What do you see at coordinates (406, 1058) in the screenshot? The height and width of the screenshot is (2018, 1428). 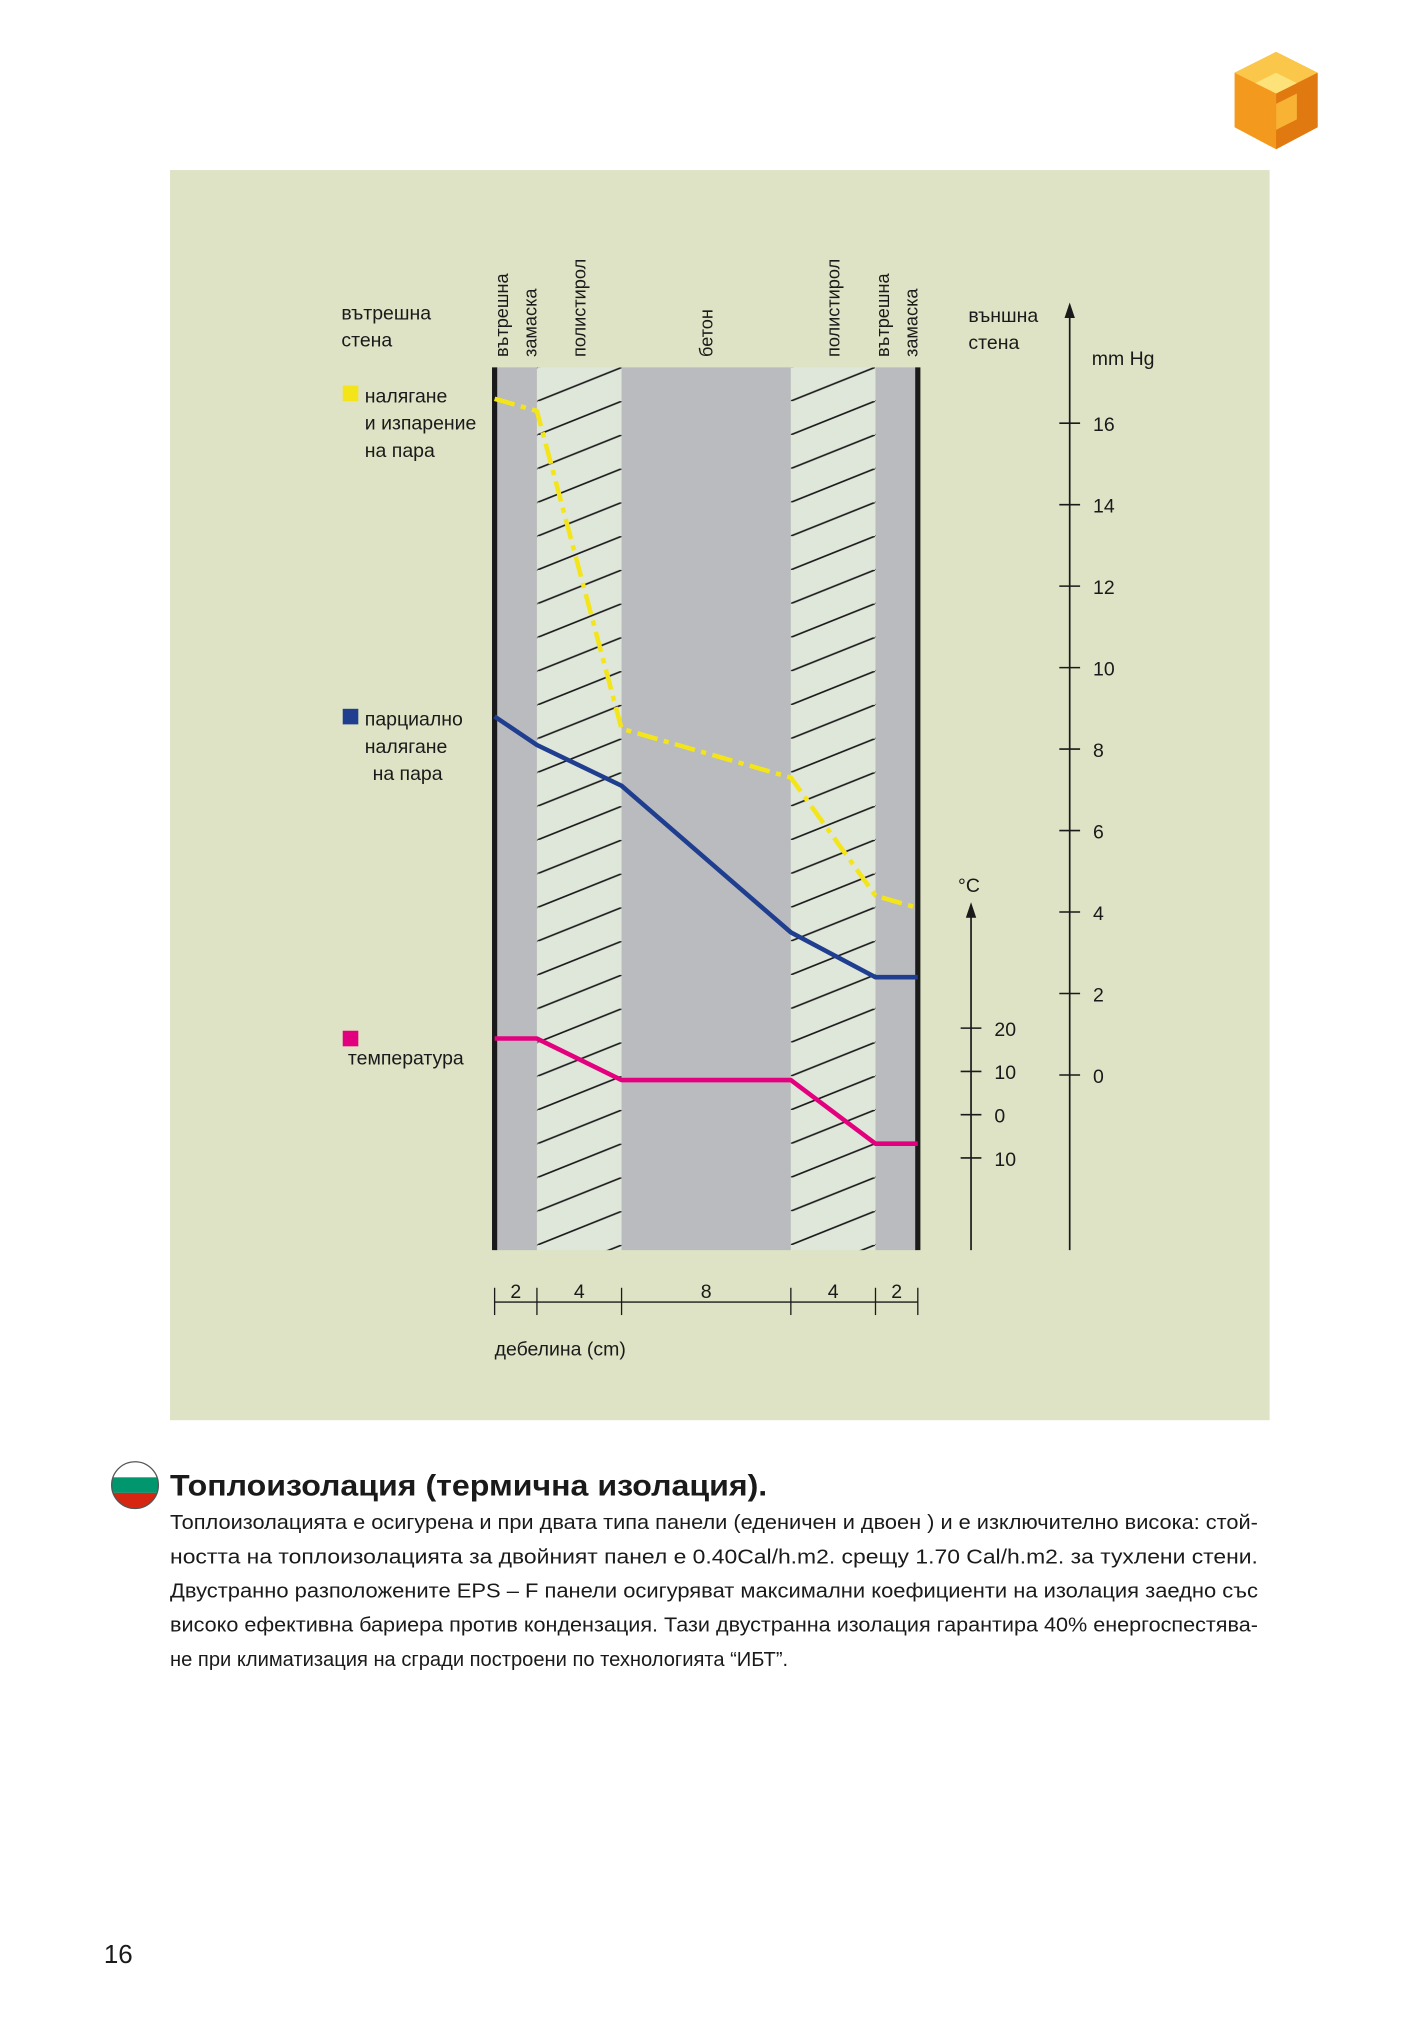 I see `legend-label: температура` at bounding box center [406, 1058].